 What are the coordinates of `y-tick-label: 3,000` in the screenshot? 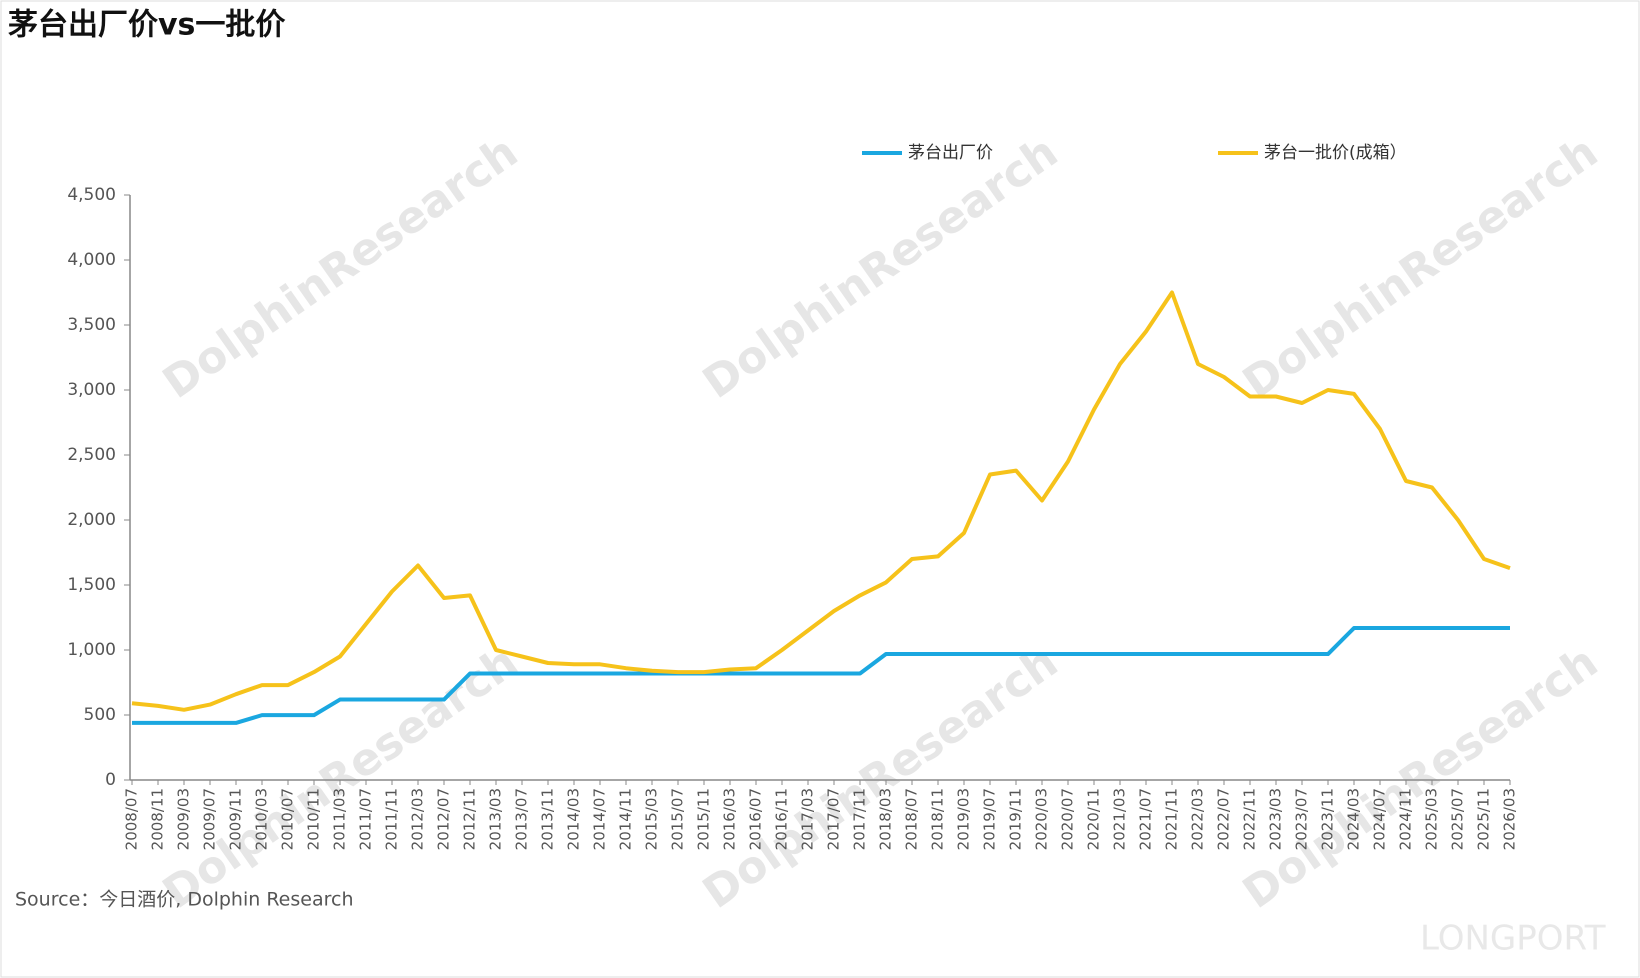 It's located at (91, 390).